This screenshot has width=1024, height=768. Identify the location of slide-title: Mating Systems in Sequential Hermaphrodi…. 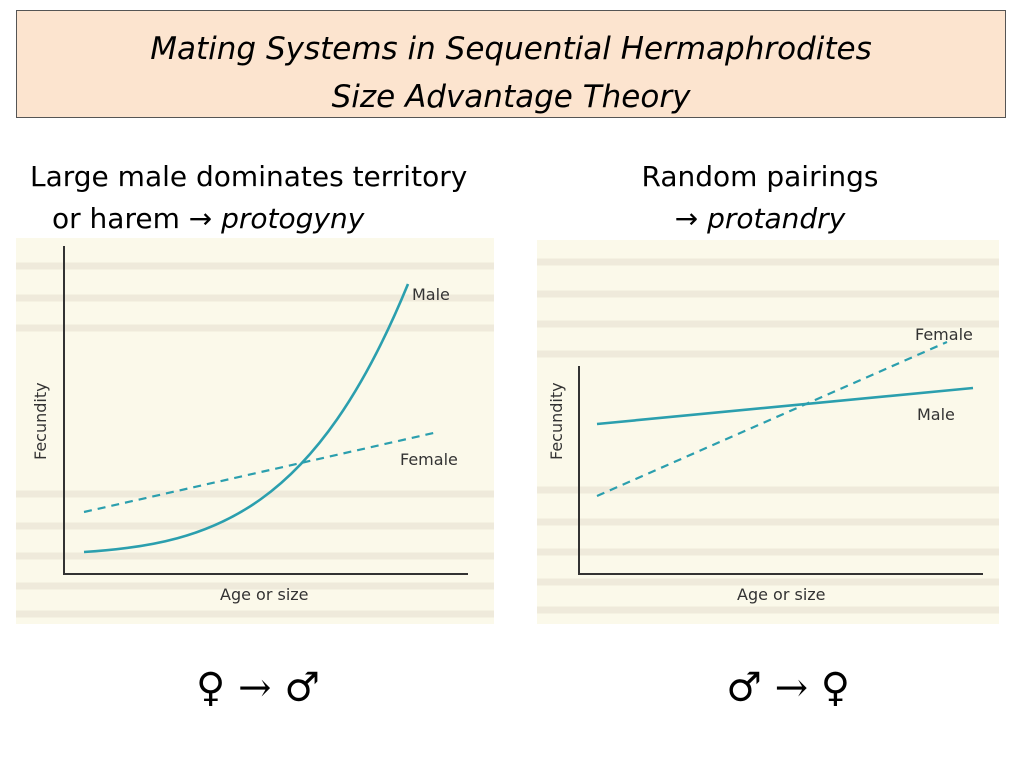
(511, 49).